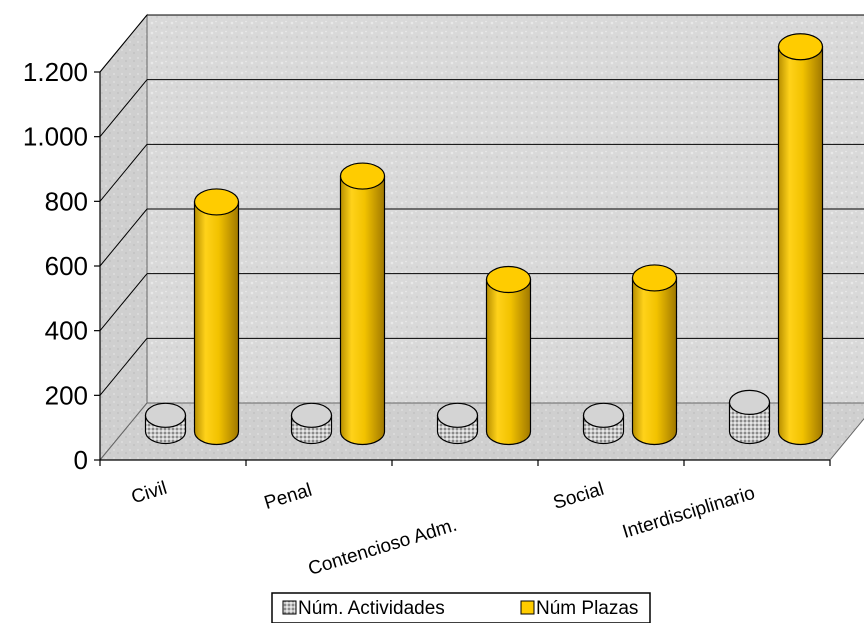 The width and height of the screenshot is (864, 623). I want to click on x-tick-label: Interdisciplinario, so click(688, 513).